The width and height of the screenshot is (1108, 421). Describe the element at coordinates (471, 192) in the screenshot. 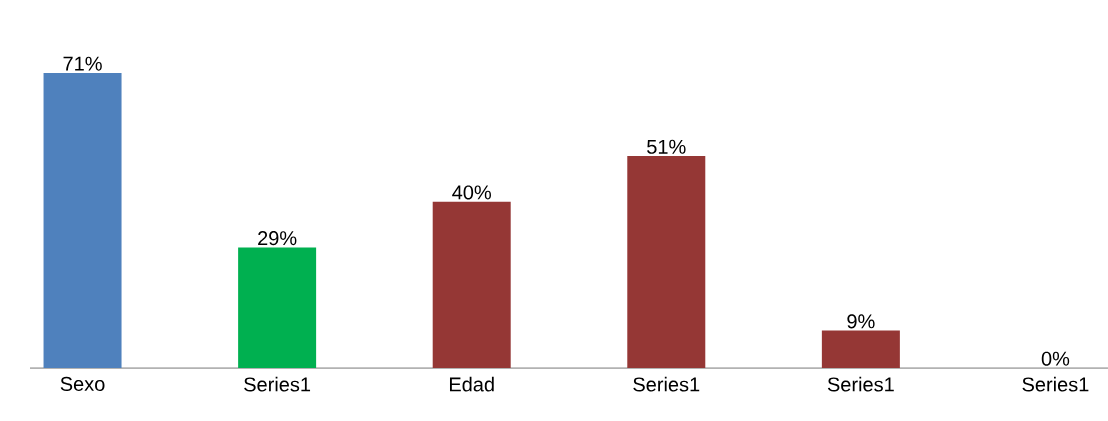

I see `data-label: 40%` at that location.